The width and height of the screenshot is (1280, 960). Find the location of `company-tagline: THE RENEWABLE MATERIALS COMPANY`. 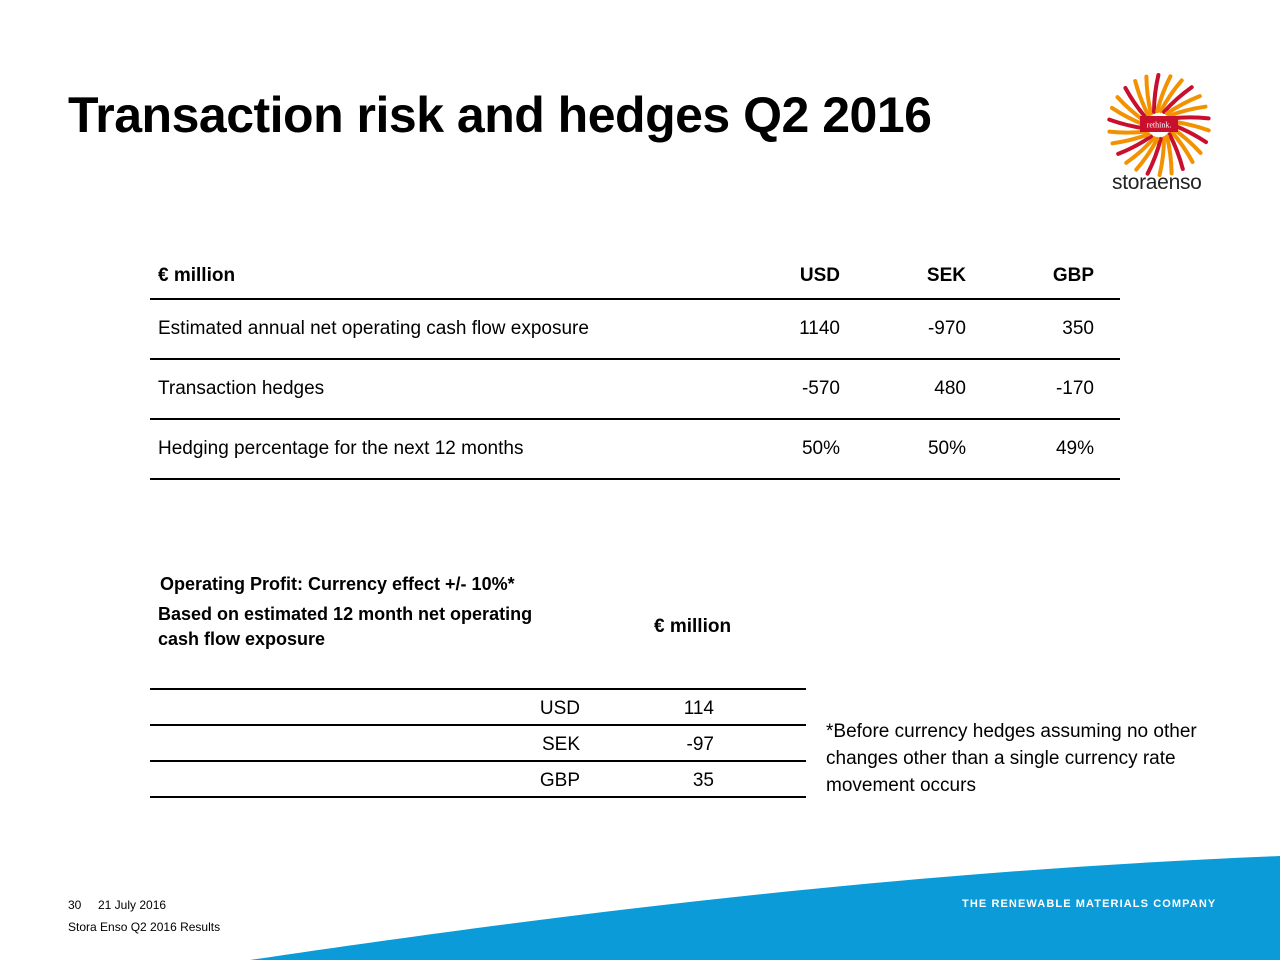

company-tagline: THE RENEWABLE MATERIALS COMPANY is located at coordinates (1089, 904).